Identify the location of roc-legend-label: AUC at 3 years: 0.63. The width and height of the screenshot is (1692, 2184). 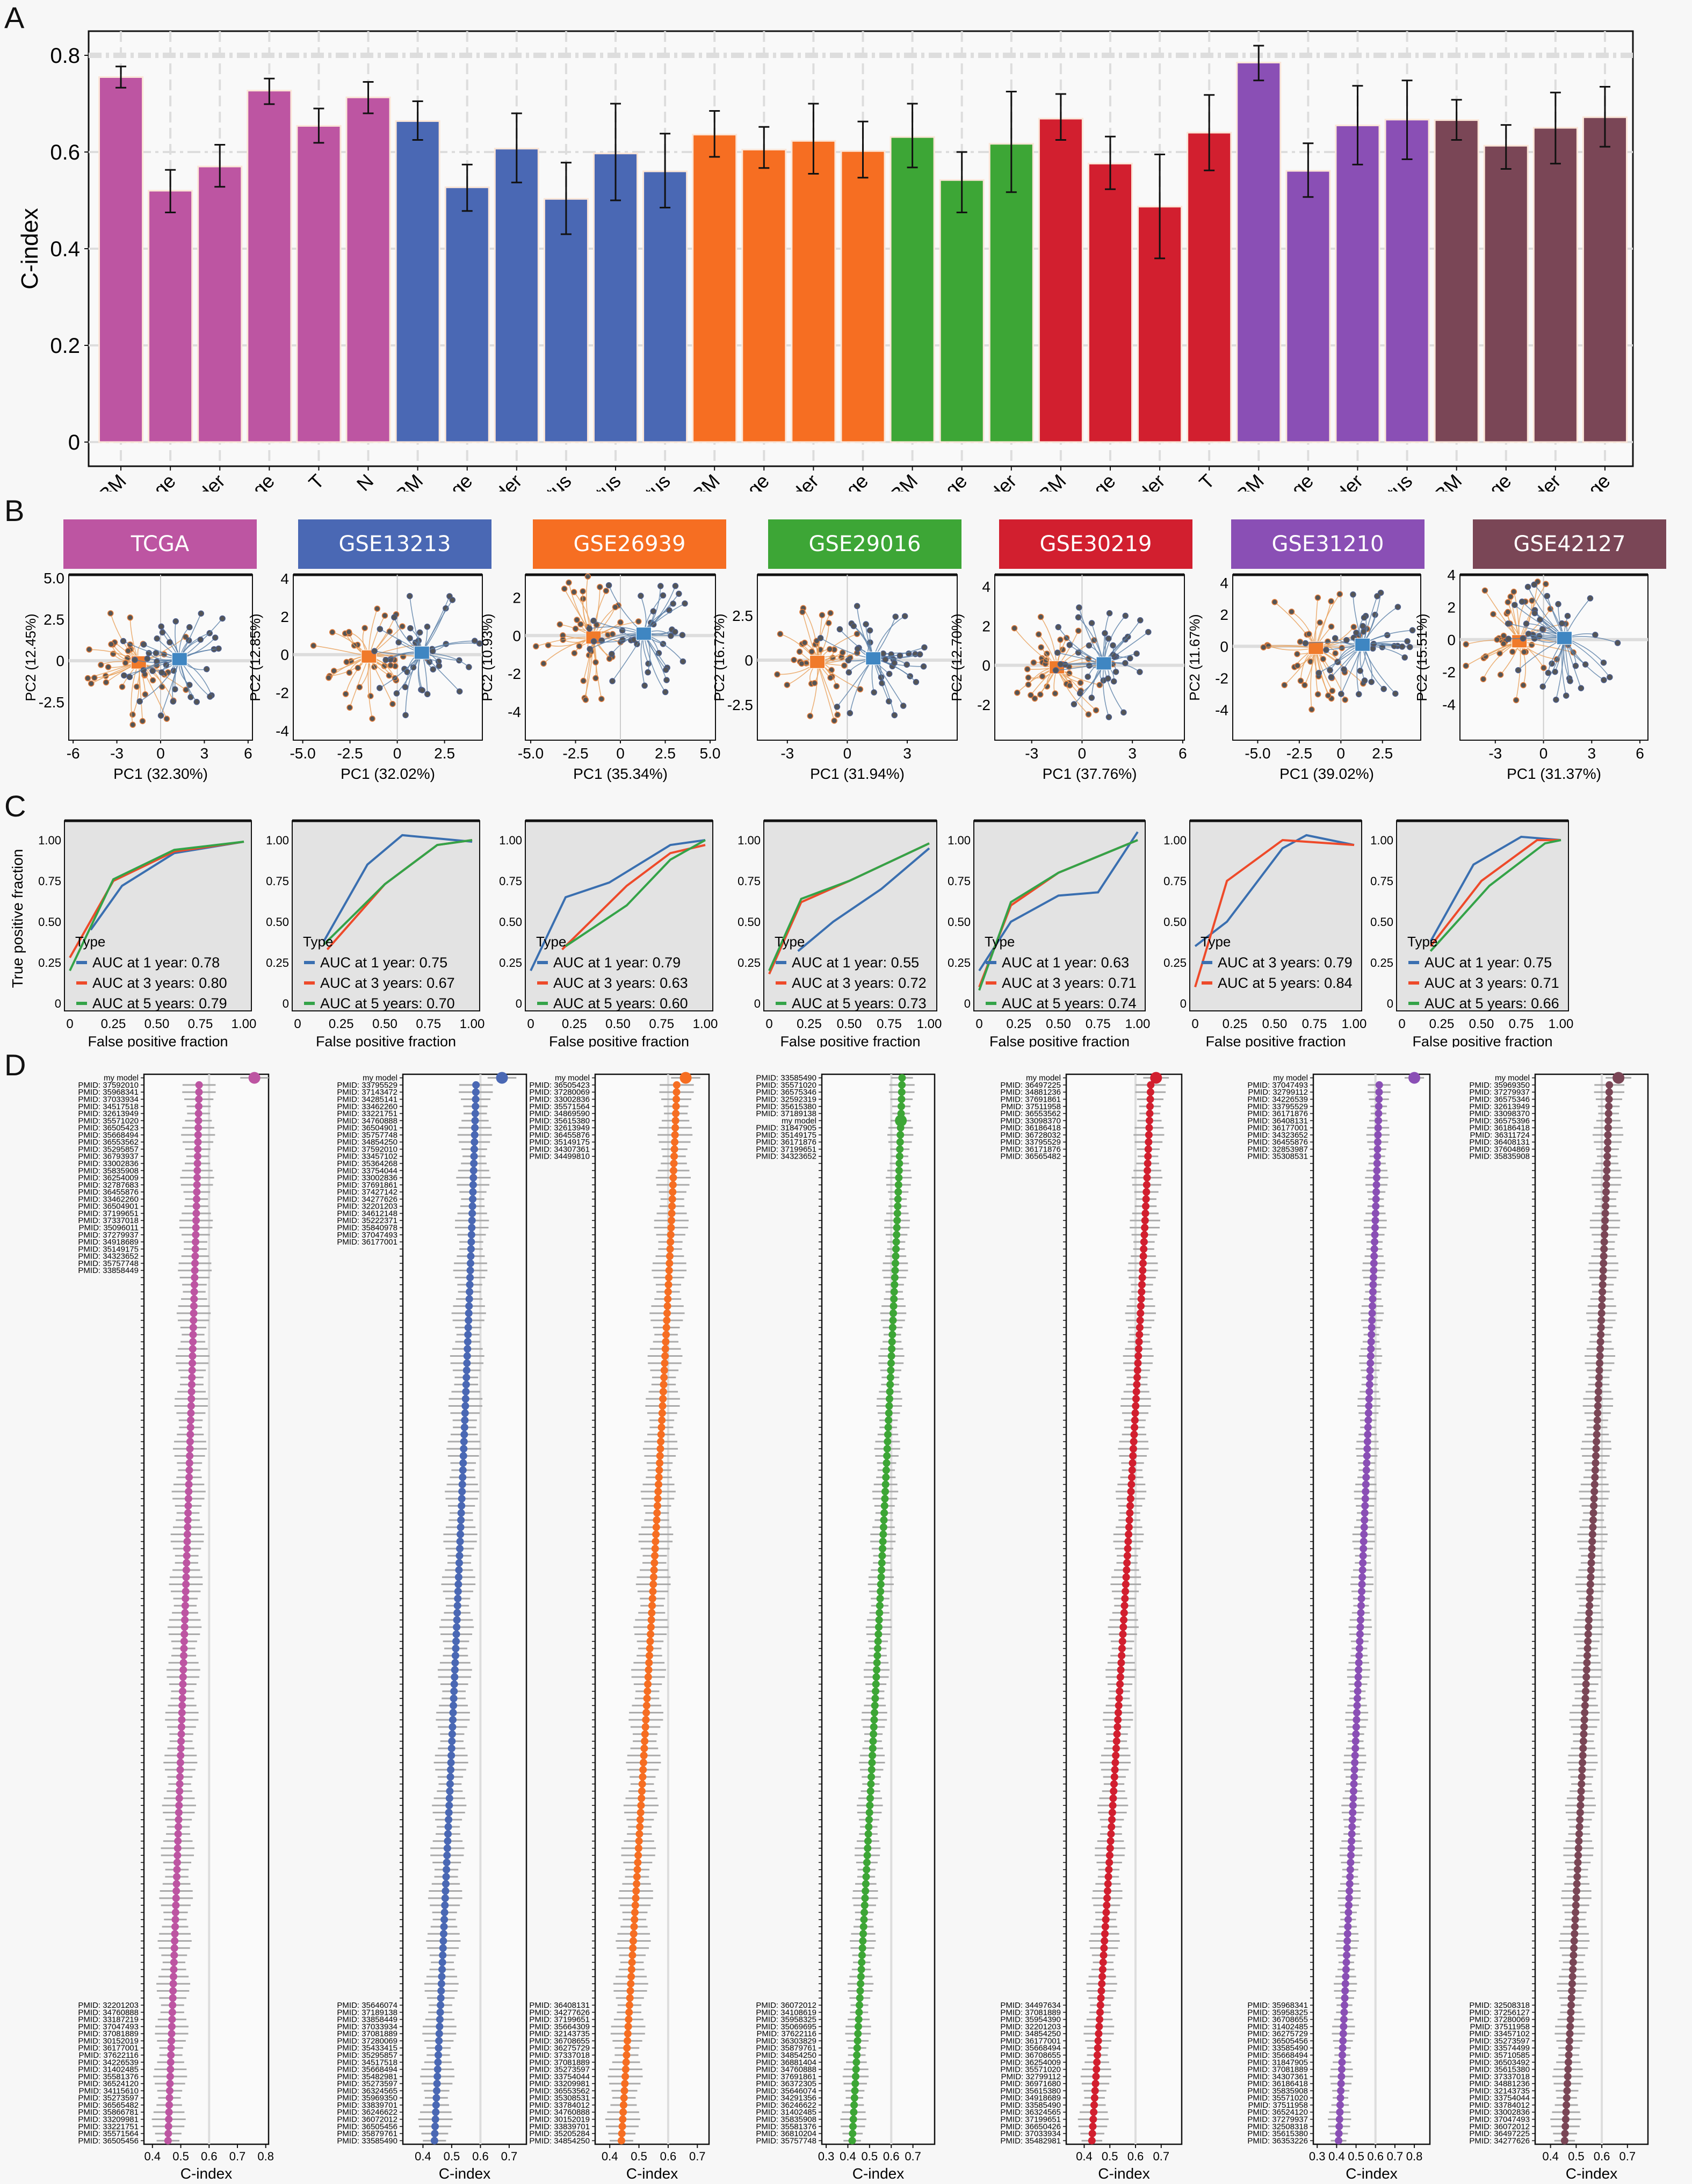
(620, 983).